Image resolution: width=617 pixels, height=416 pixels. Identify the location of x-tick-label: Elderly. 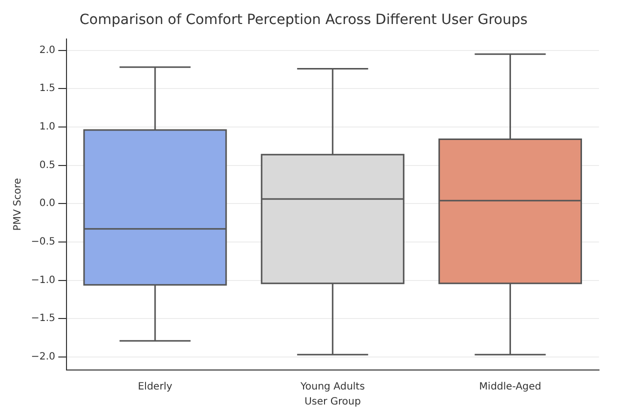
(155, 387).